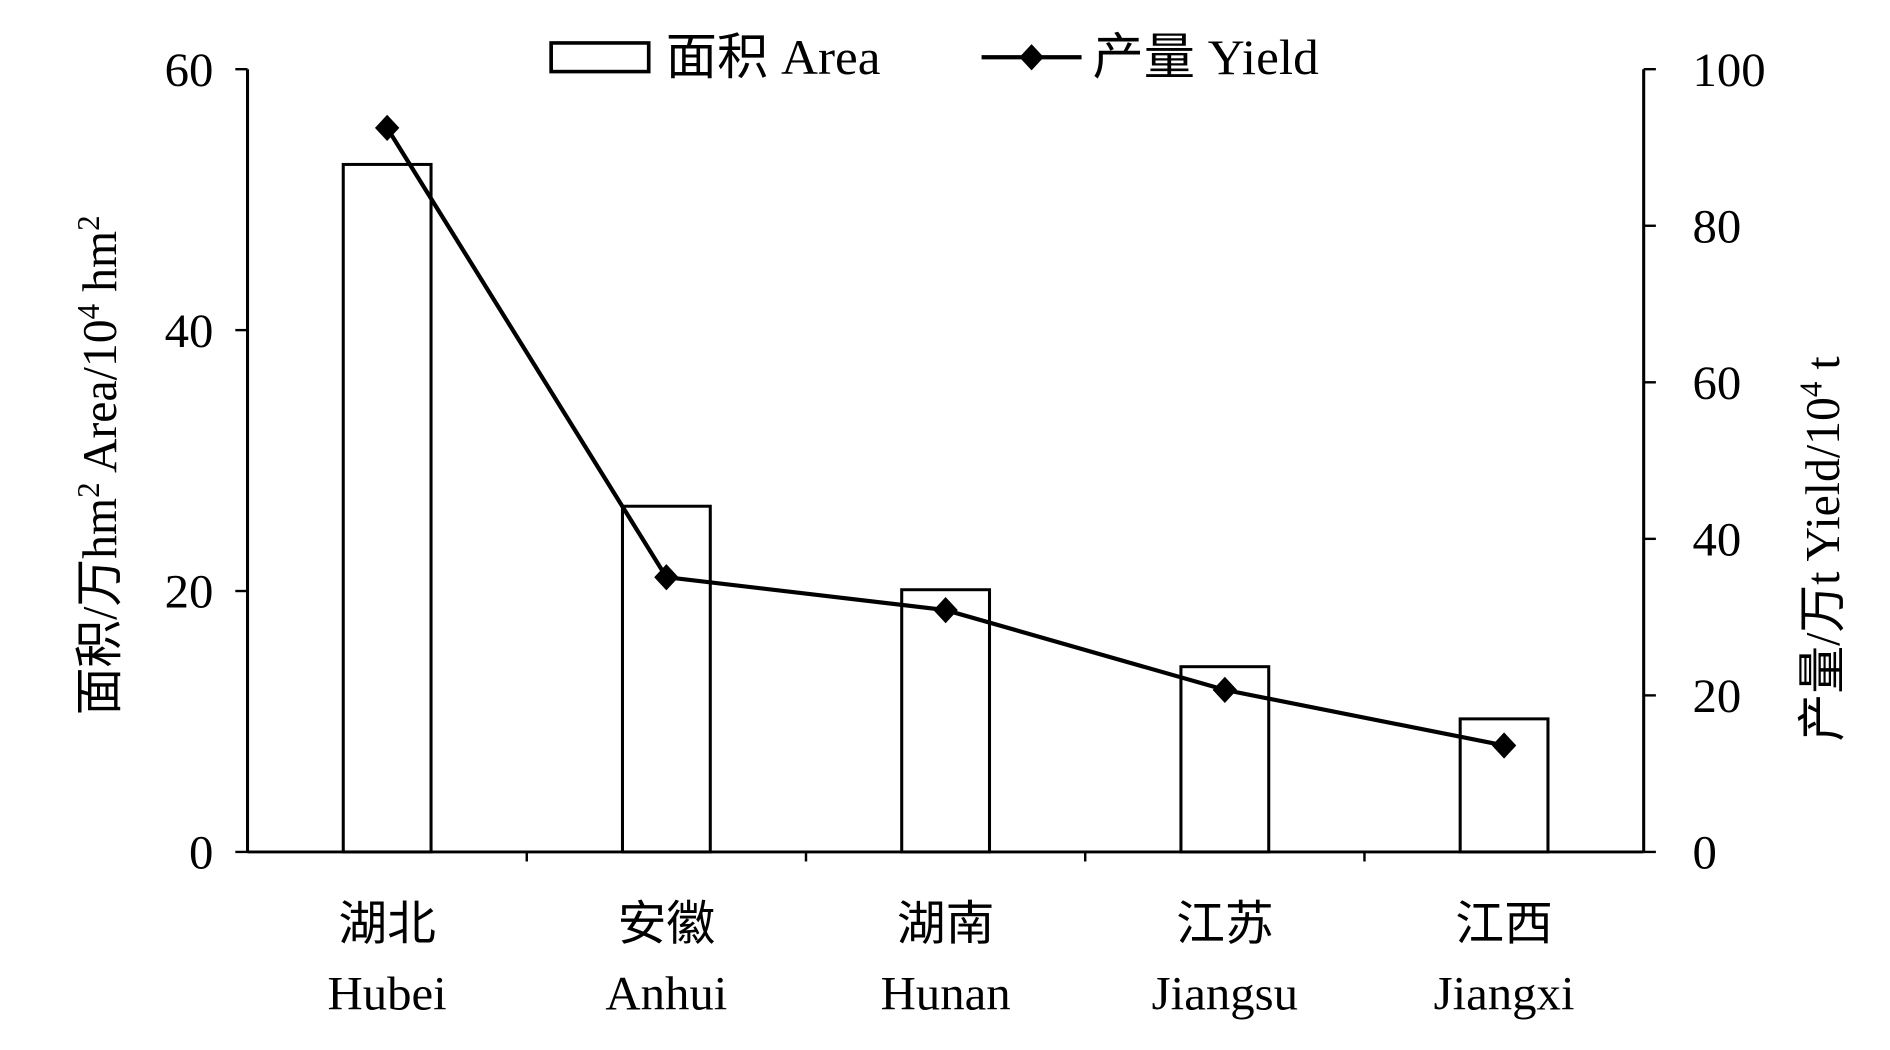 Image resolution: width=1890 pixels, height=1050 pixels. I want to click on title-part: t, so click(1823, 369).